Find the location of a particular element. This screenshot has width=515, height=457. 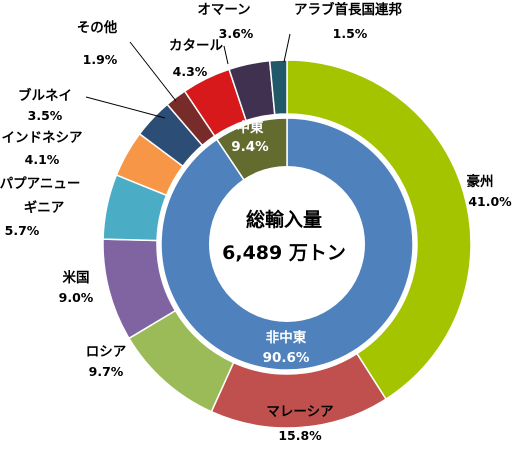

center-title: 総輸入量 is located at coordinates (284, 219).